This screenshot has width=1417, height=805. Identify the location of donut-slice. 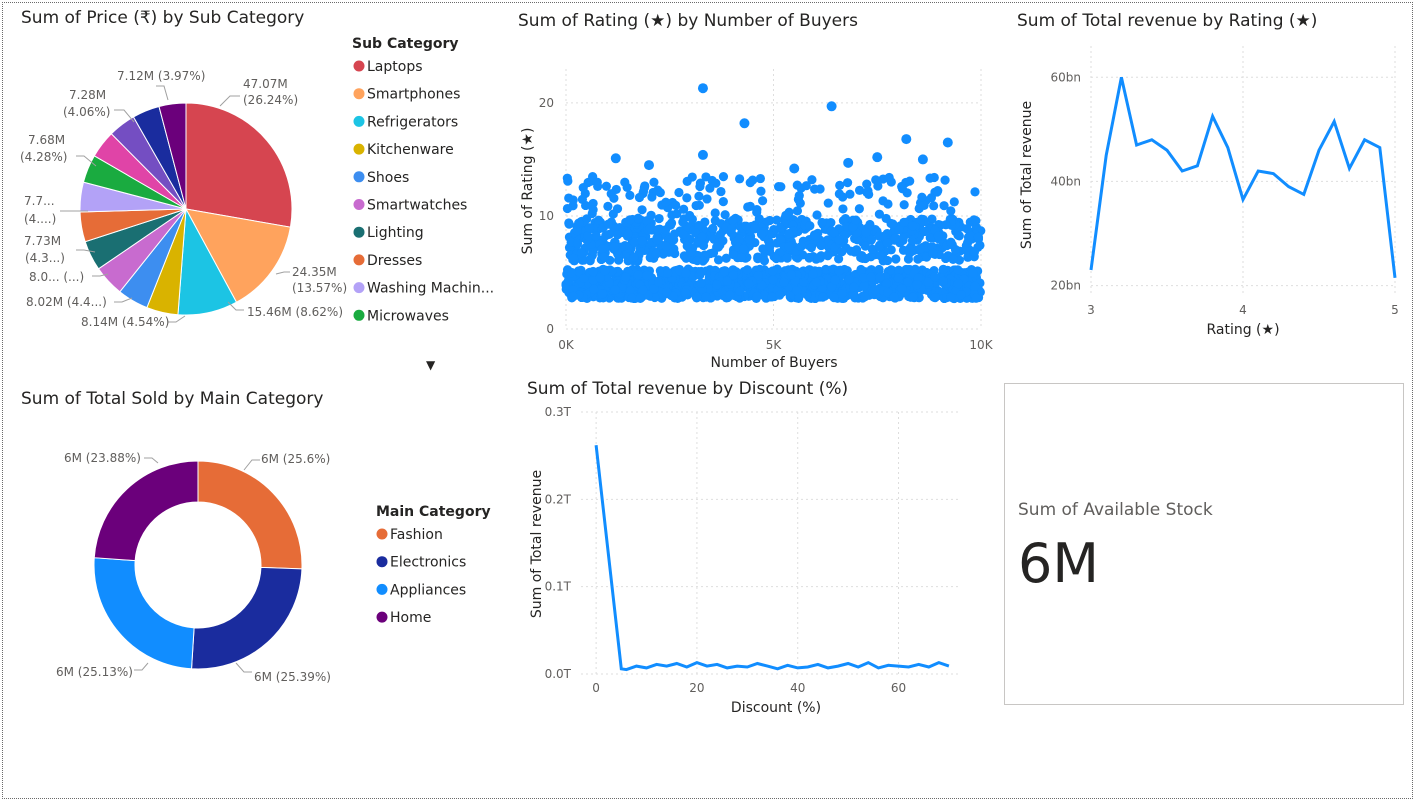
(250, 515).